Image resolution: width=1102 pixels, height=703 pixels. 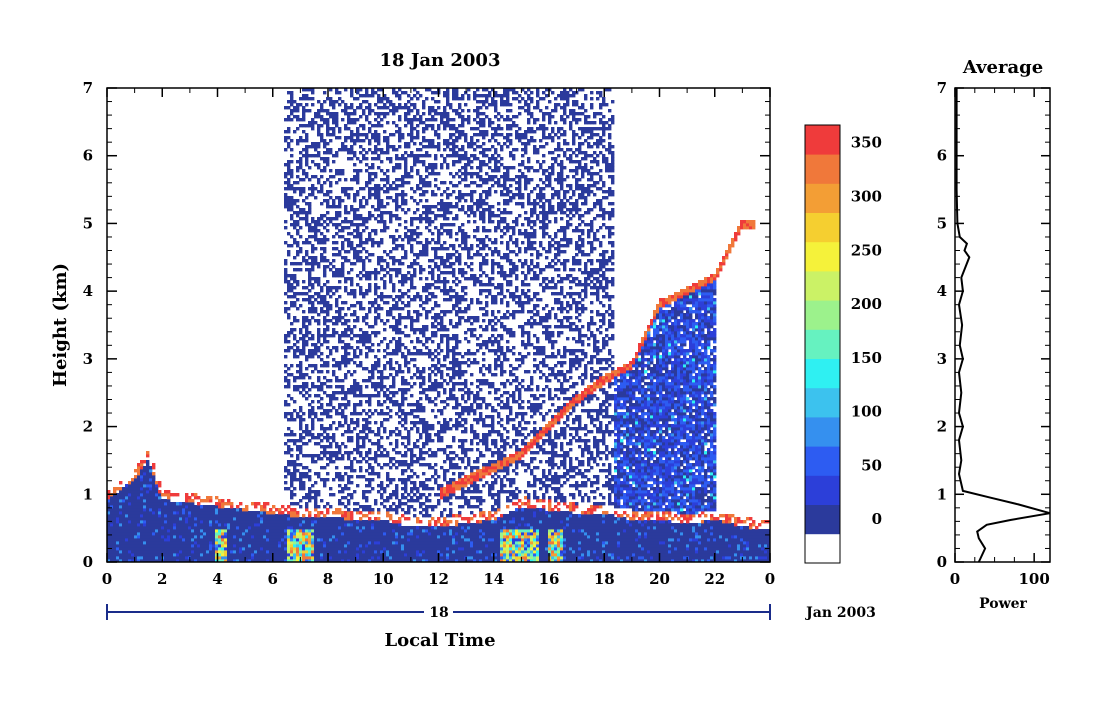 I want to click on side-title: Average, so click(x=1002, y=67).